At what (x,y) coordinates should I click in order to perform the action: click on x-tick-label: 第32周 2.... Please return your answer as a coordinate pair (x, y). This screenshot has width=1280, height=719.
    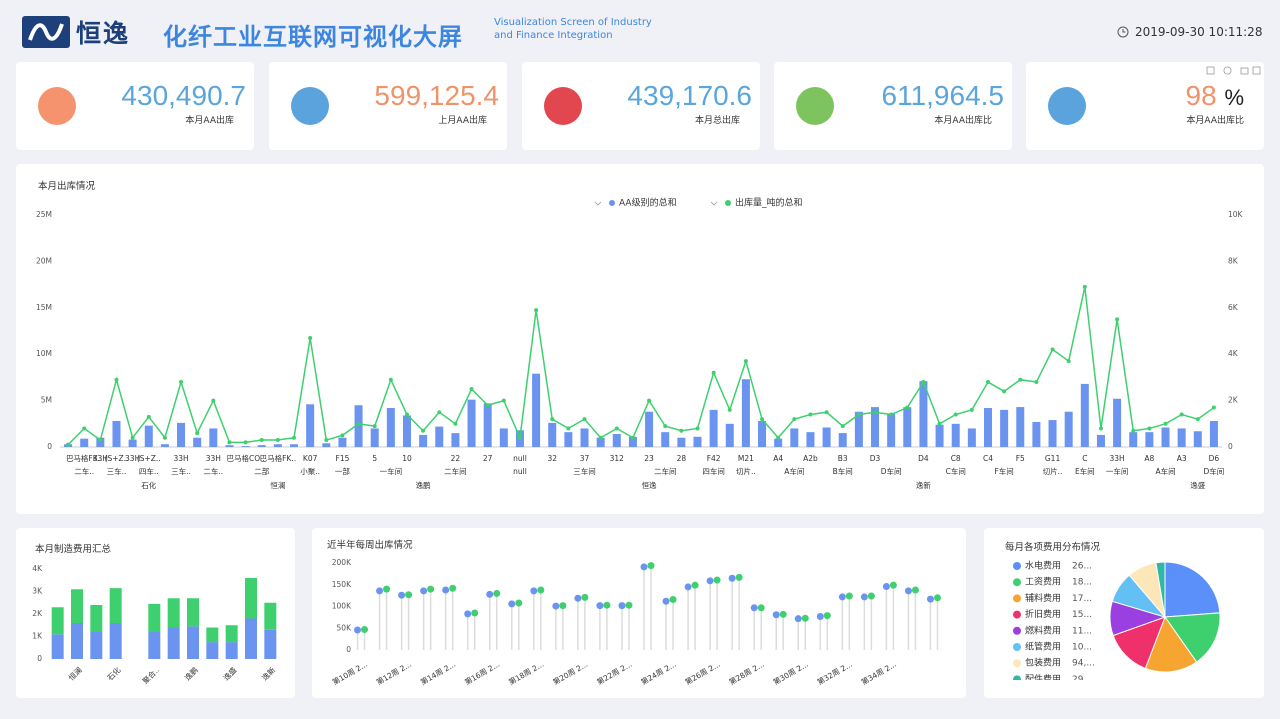
    Looking at the image, I should click on (834, 673).